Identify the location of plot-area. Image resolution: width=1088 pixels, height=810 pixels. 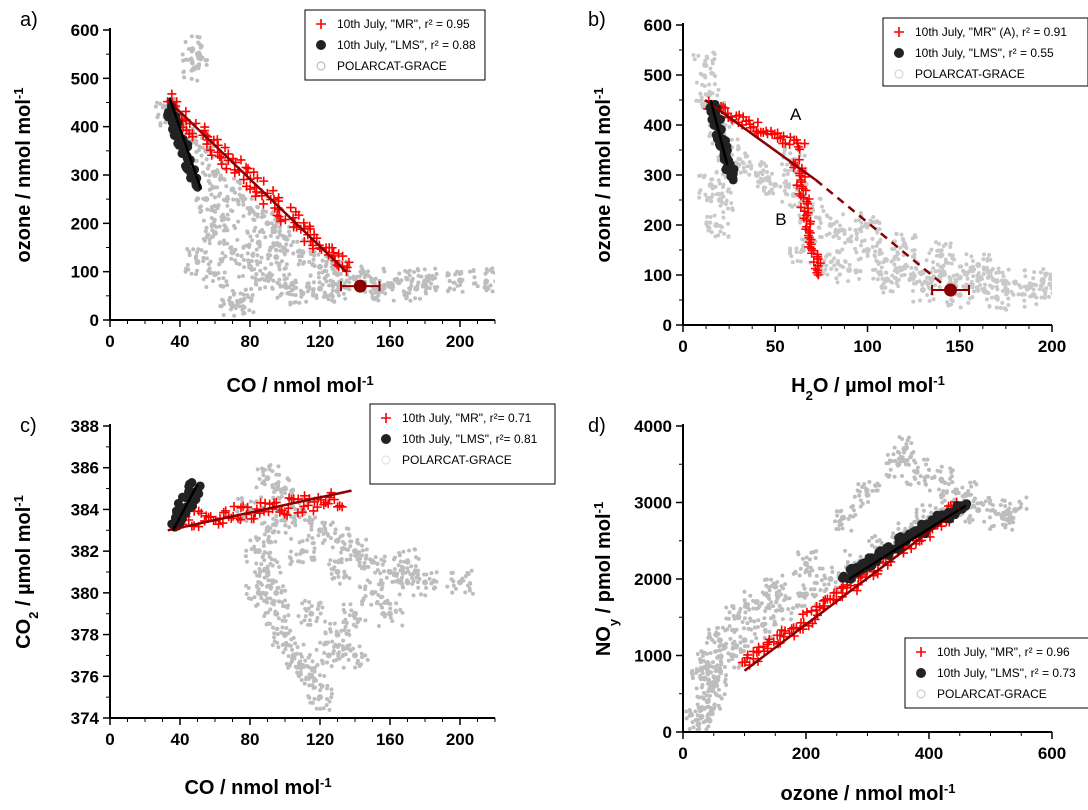
(856, 583).